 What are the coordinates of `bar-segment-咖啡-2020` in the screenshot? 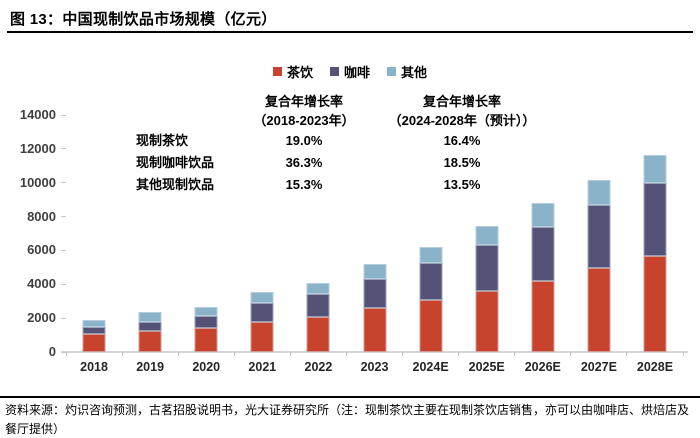 It's located at (206, 322).